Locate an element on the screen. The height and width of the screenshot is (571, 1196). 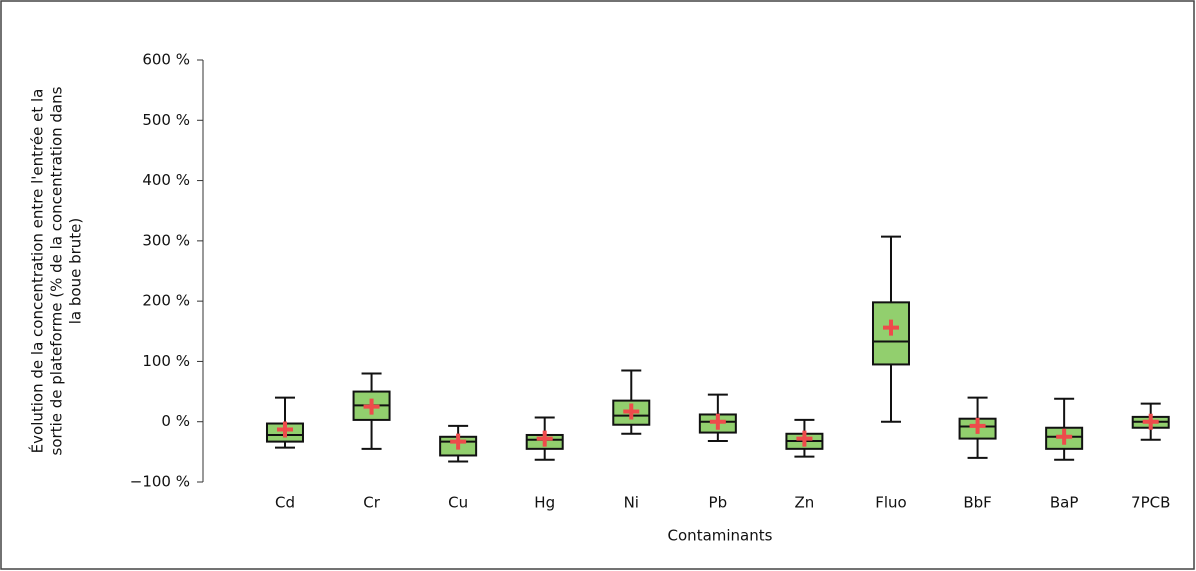
x-tick-label: BaP is located at coordinates (1064, 503).